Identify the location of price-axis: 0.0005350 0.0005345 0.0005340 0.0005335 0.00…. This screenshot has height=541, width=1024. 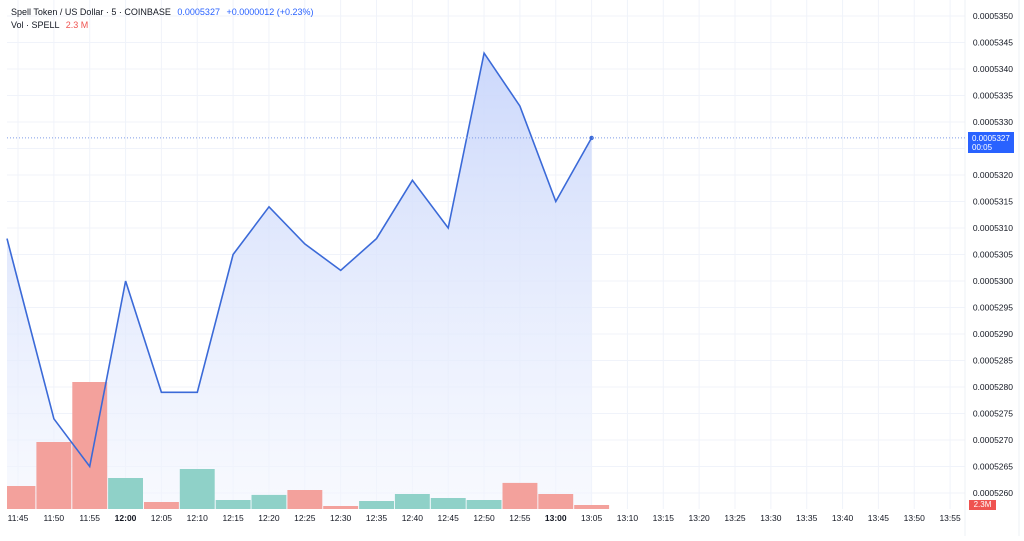
(993, 254).